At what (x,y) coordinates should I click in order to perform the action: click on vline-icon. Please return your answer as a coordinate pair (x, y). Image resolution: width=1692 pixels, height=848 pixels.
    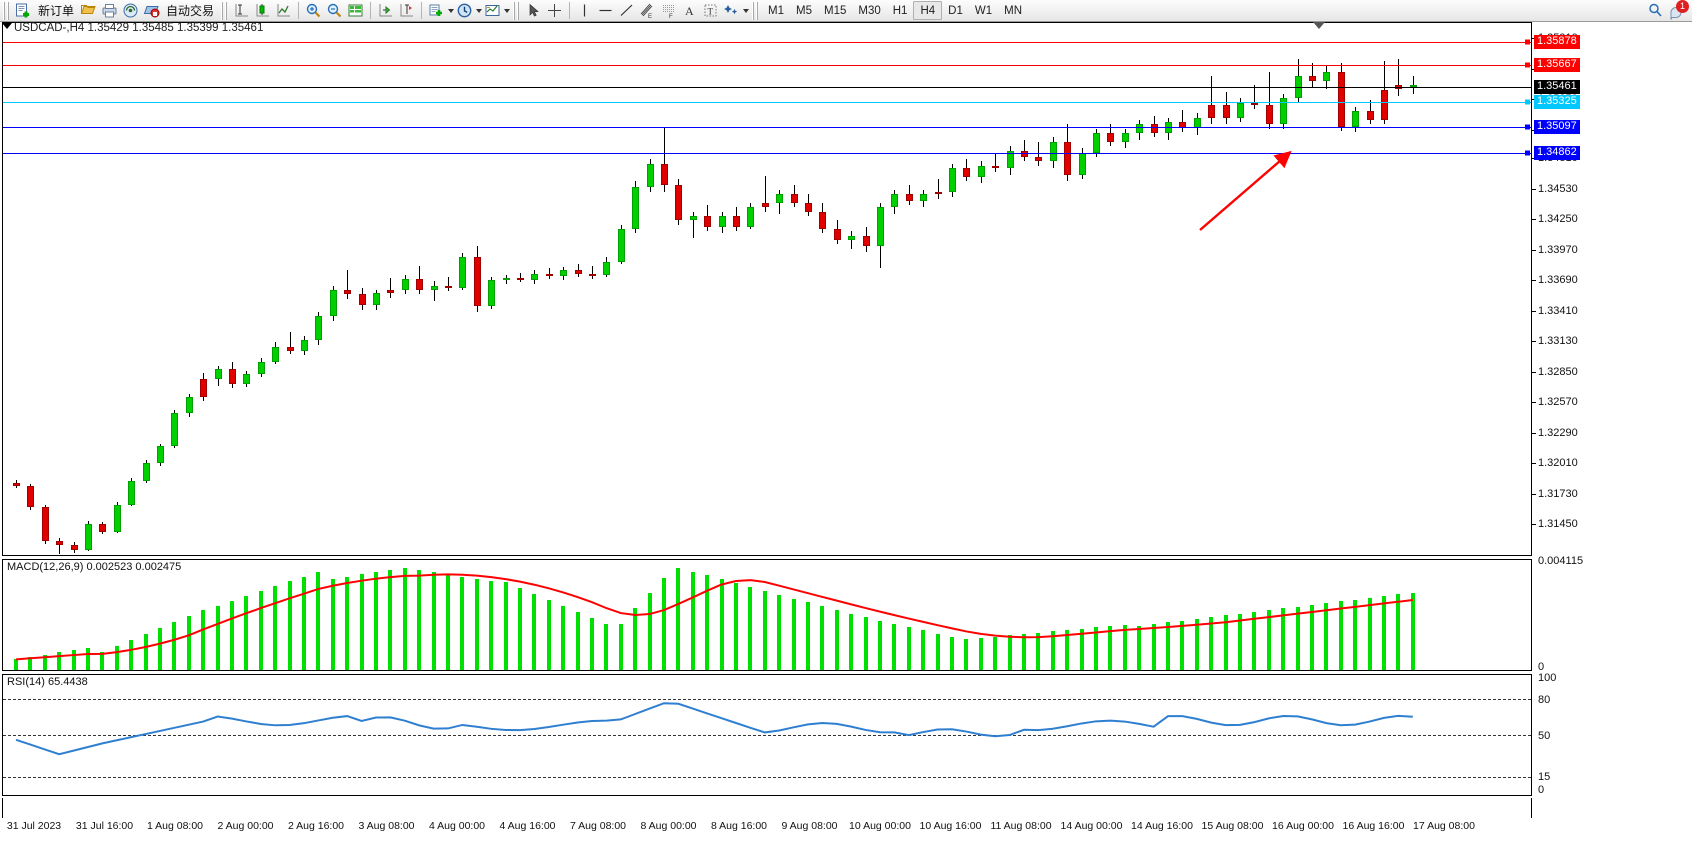
    Looking at the image, I should click on (584, 11).